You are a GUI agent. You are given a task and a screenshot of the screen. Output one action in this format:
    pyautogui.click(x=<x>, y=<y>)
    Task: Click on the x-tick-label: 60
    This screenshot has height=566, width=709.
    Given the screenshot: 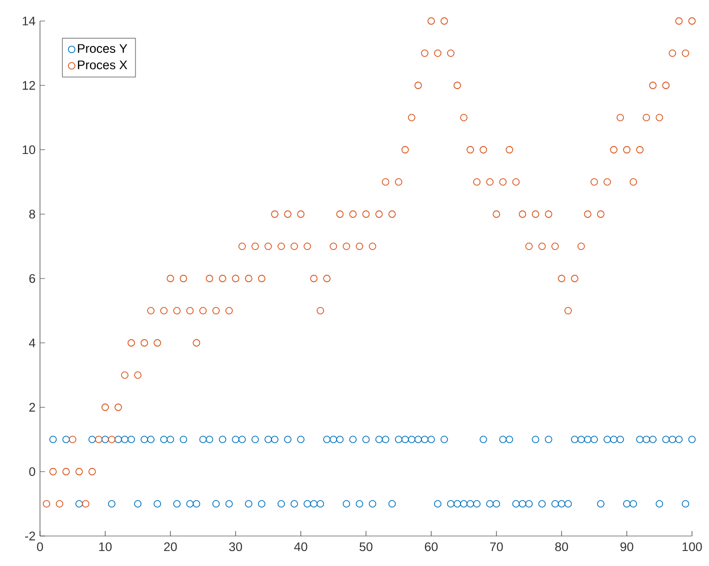 What is the action you would take?
    pyautogui.click(x=431, y=547)
    